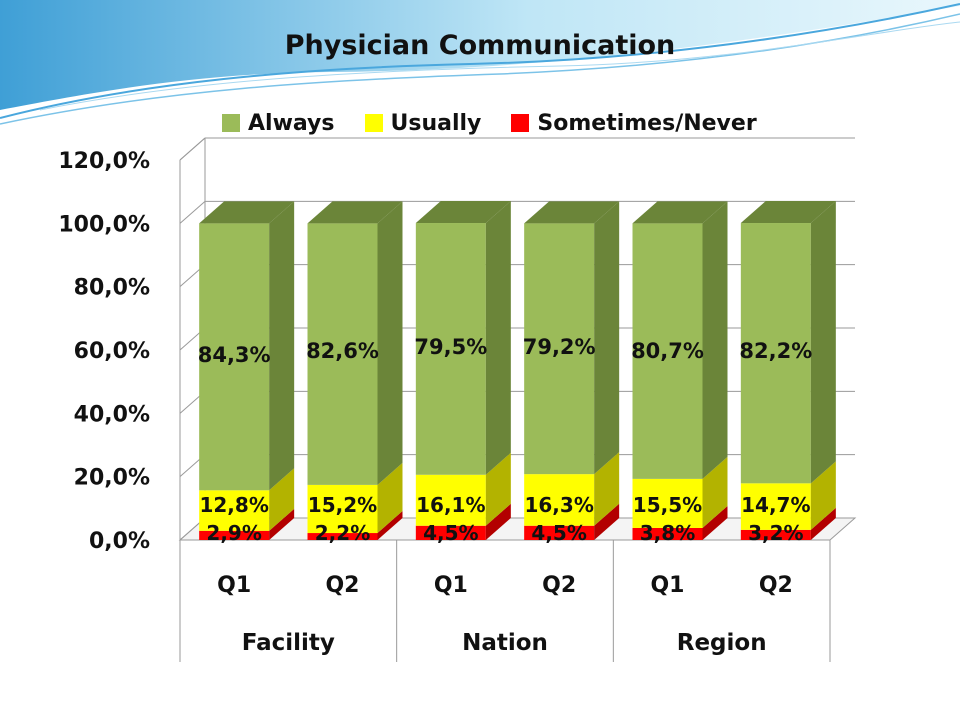 The width and height of the screenshot is (960, 720). I want to click on data-label: 3,8%, so click(667, 533).